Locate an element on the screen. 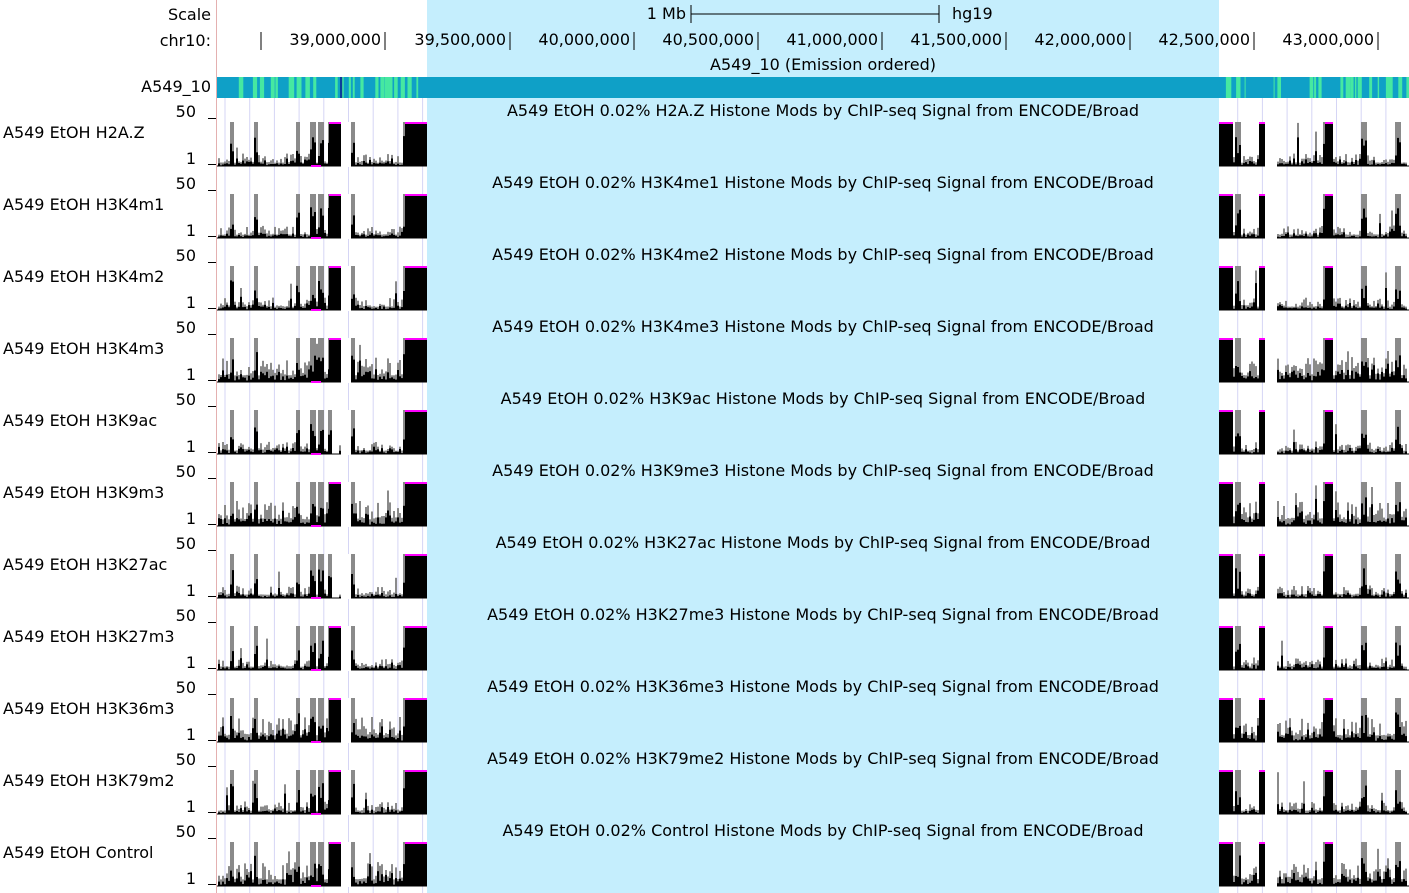  track-scale-min: 1 is located at coordinates (190, 374).